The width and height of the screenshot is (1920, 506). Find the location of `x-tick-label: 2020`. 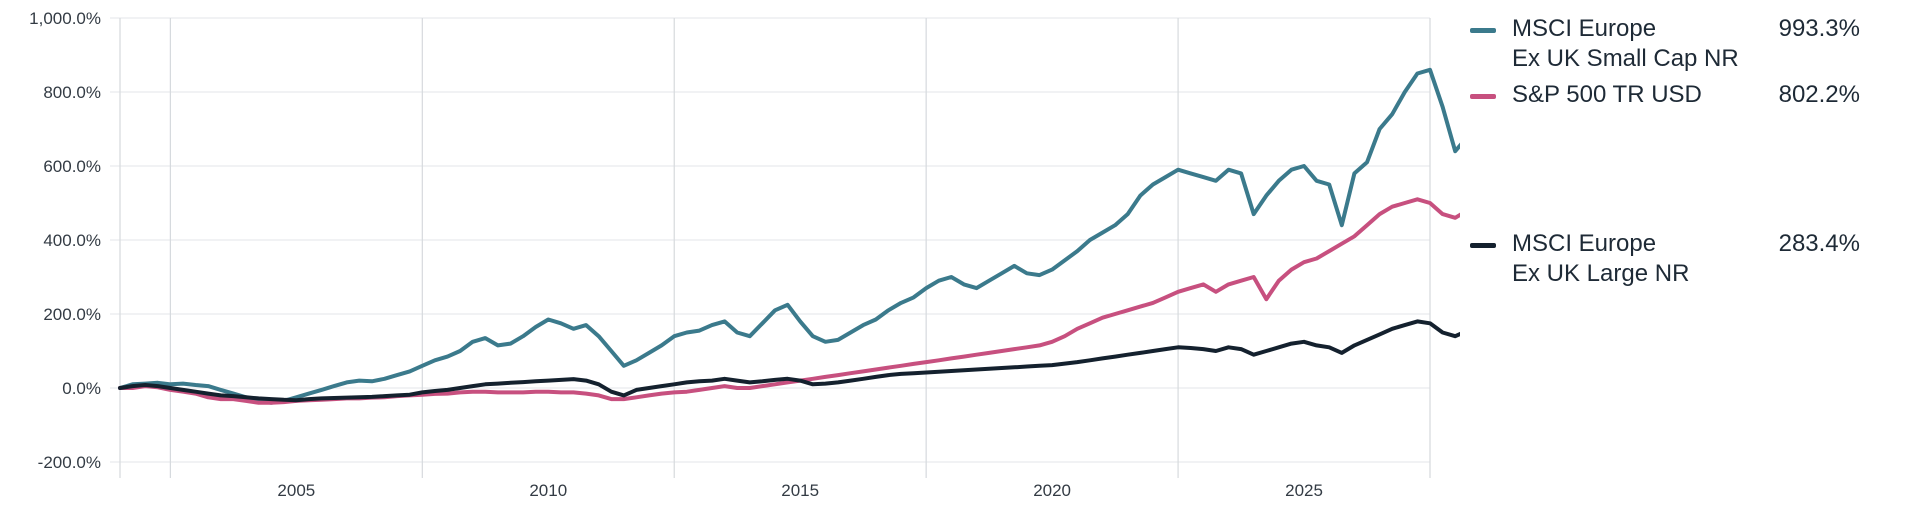

x-tick-label: 2020 is located at coordinates (1052, 490).